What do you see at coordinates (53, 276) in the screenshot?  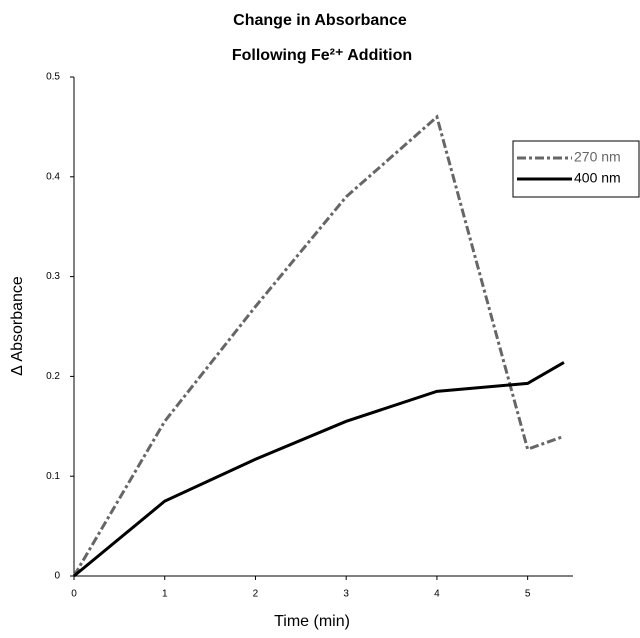 I see `y-tick-label: 0.3` at bounding box center [53, 276].